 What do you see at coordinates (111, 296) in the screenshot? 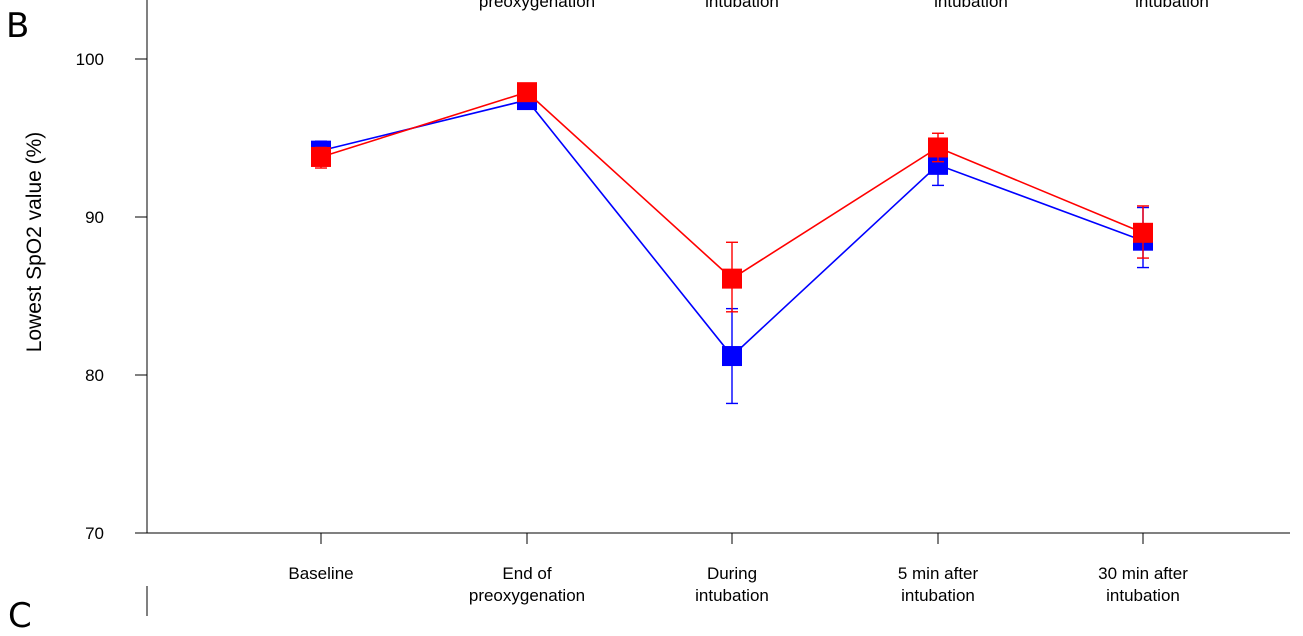
I see `y-axis-ticks: 70 80 90 100` at bounding box center [111, 296].